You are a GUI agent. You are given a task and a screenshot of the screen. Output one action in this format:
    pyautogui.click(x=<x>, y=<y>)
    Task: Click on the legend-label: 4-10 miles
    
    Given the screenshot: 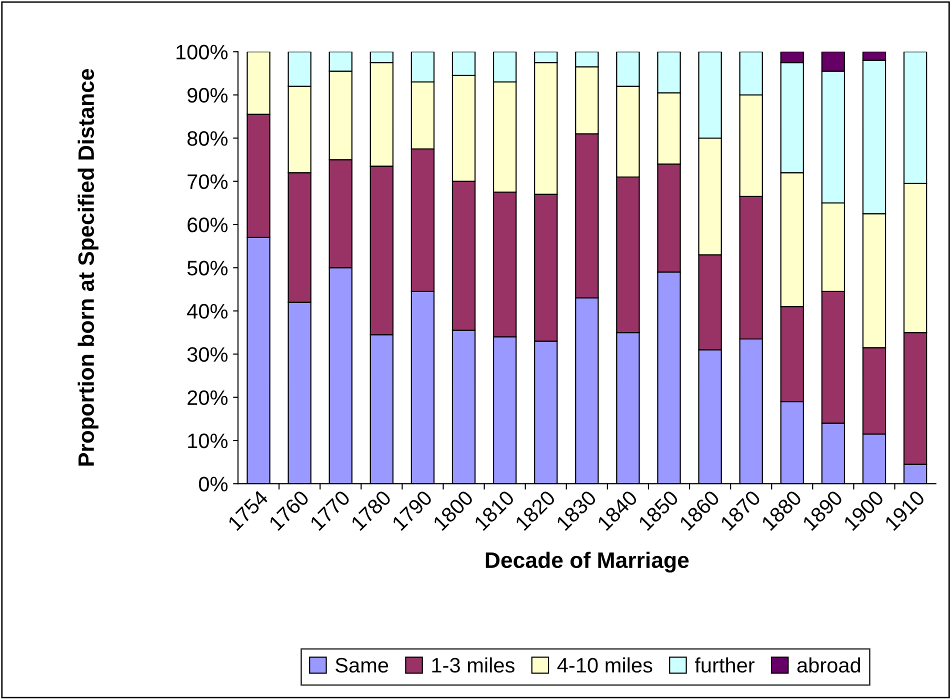 What is the action you would take?
    pyautogui.click(x=604, y=665)
    